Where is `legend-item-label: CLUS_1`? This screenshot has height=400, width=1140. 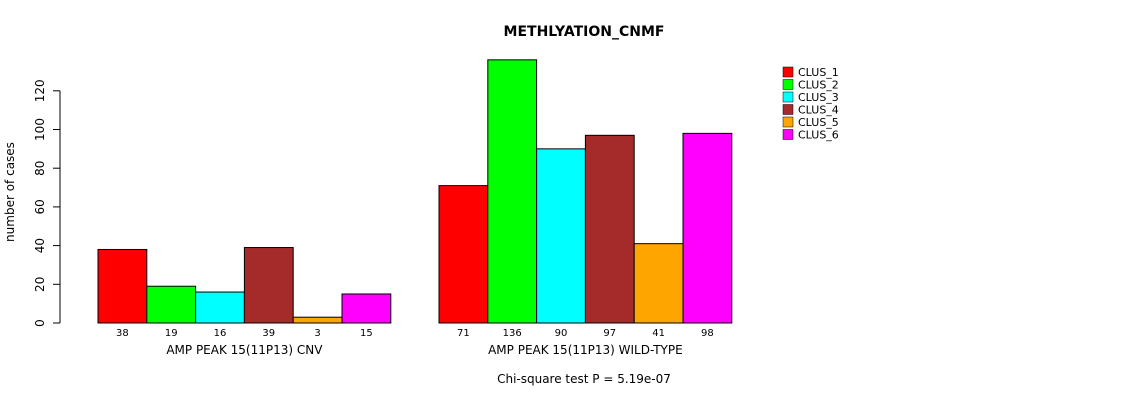
legend-item-label: CLUS_1 is located at coordinates (818, 72).